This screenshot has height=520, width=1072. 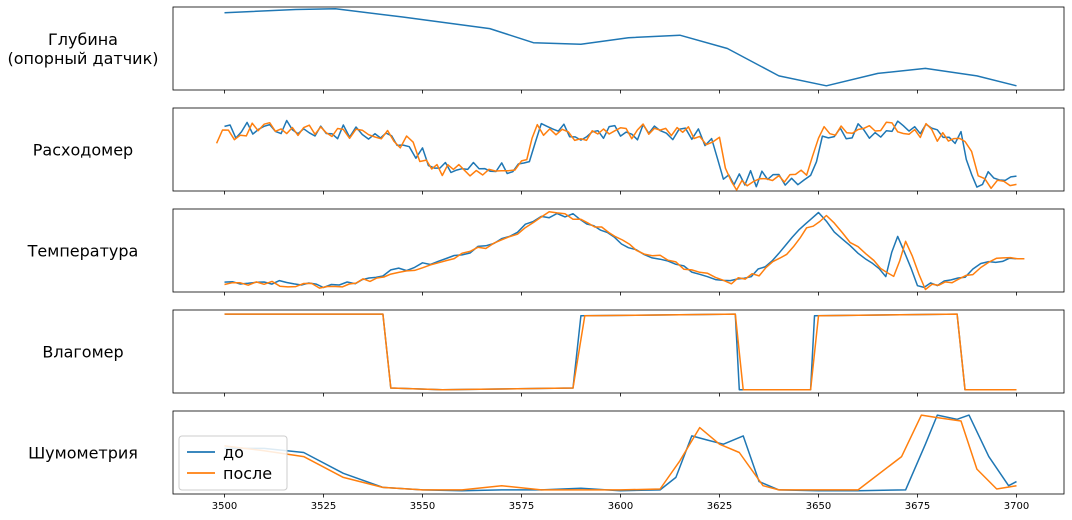 What do you see at coordinates (83, 251) in the screenshot?
I see `panel-ylabel: Температура` at bounding box center [83, 251].